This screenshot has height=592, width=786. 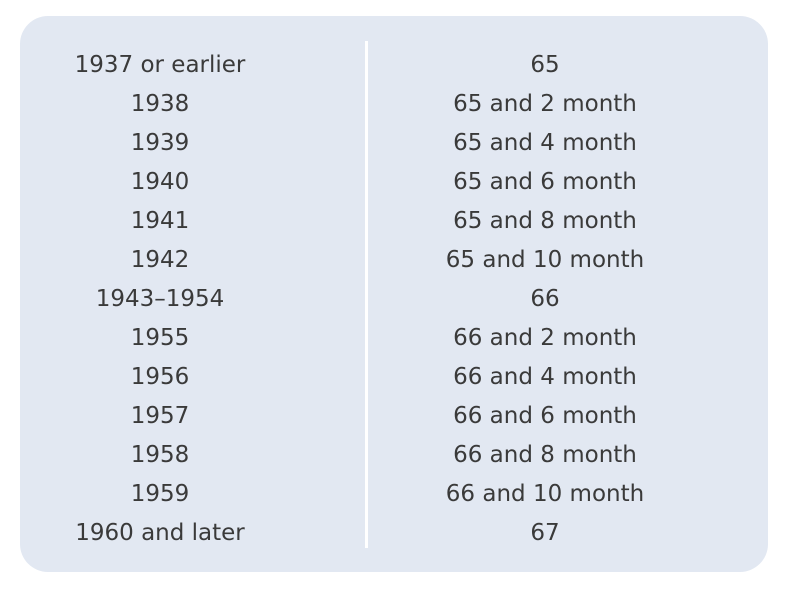 I want to click on birth-year-cell: 1939, so click(x=160, y=143).